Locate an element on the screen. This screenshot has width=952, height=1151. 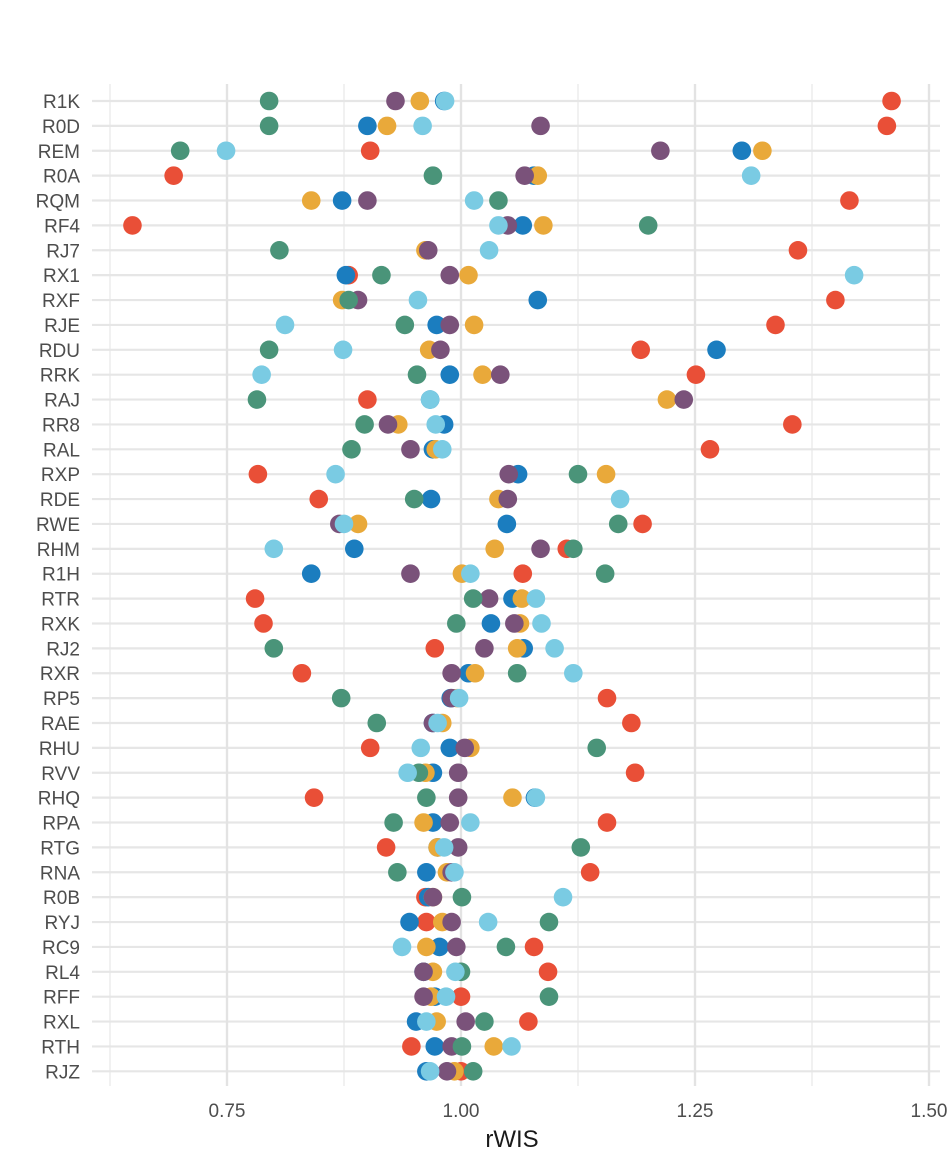
y-tick-label: RJZ is located at coordinates (62, 1072).